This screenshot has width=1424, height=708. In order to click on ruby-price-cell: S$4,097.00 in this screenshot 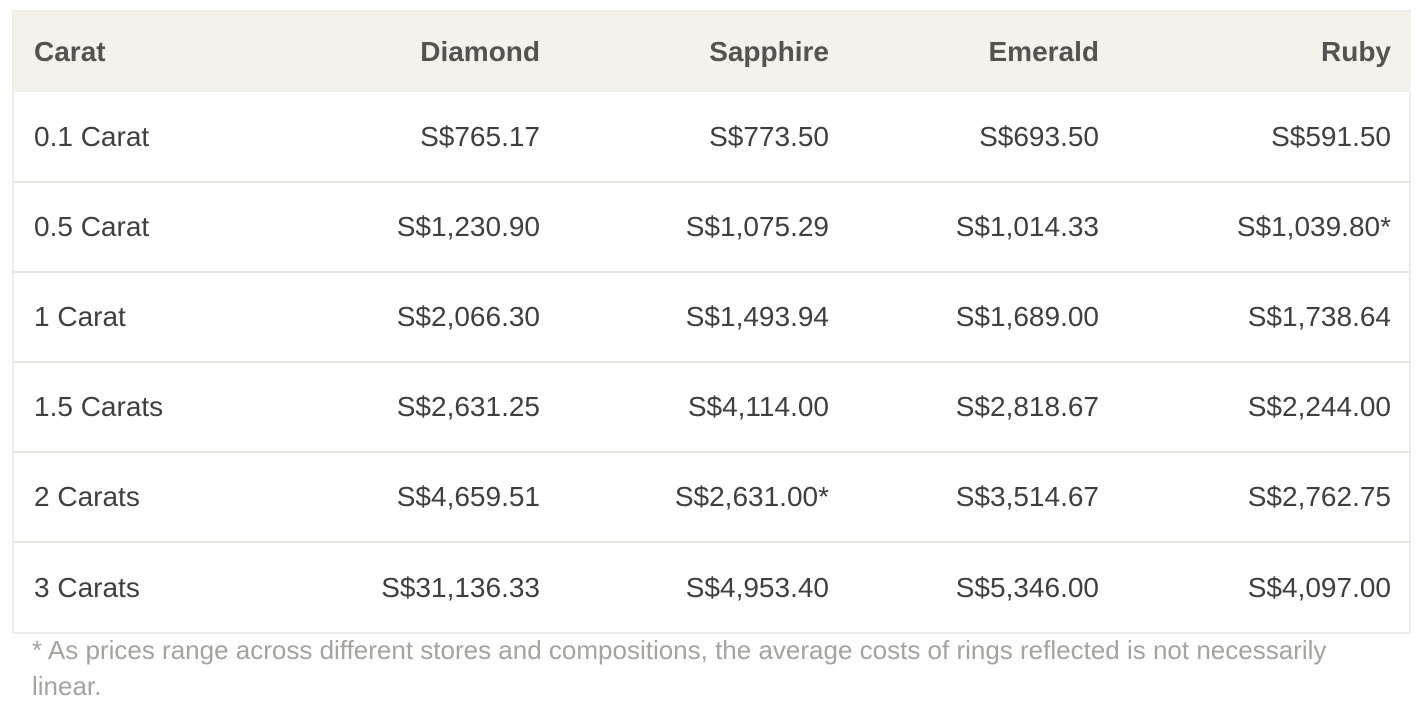, I will do `click(1319, 587)`.